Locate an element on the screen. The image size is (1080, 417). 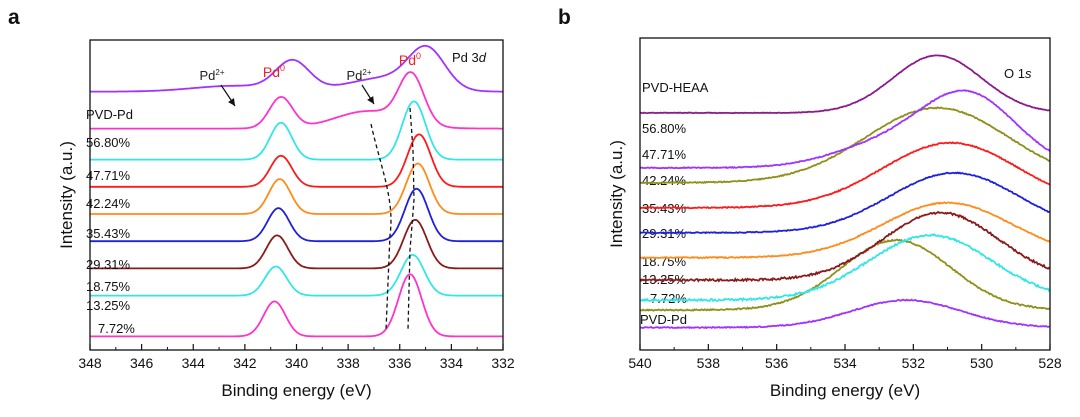
x-tick-label: 348 is located at coordinates (90, 363).